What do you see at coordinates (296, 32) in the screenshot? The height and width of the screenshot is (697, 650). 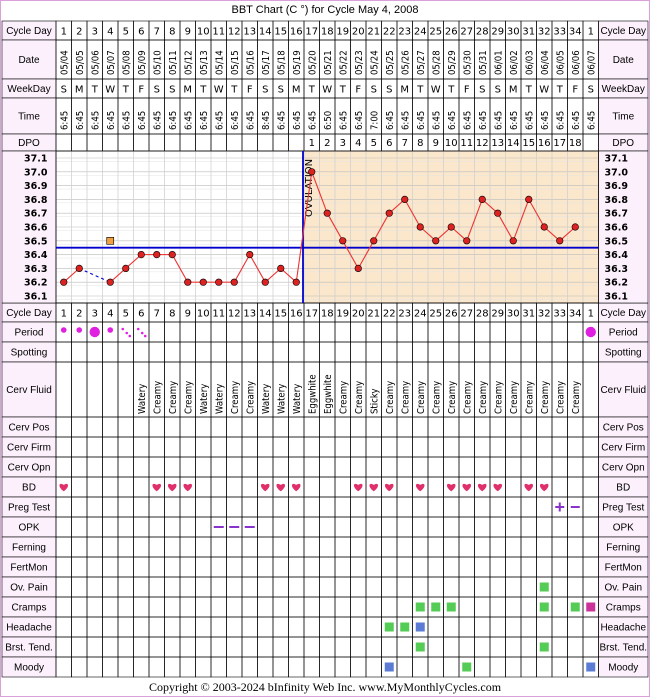 I see `cycle-day-label: 16` at bounding box center [296, 32].